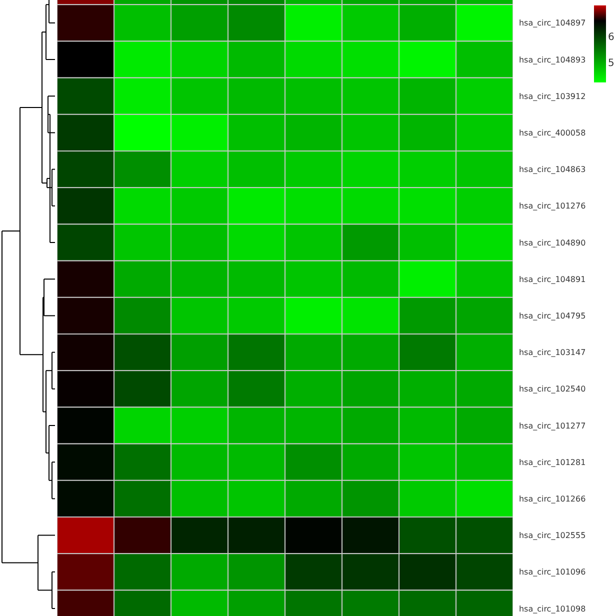 The image size is (616, 616). I want to click on y-tick-label: hsa_circ_103147, so click(552, 352).